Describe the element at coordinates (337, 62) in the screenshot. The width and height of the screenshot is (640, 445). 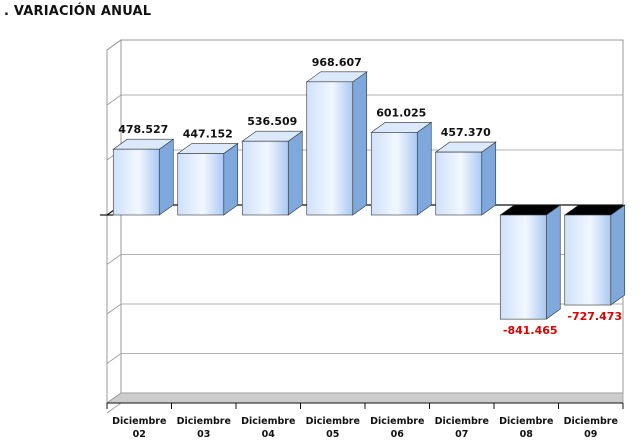
I see `data-label: 968.607` at that location.